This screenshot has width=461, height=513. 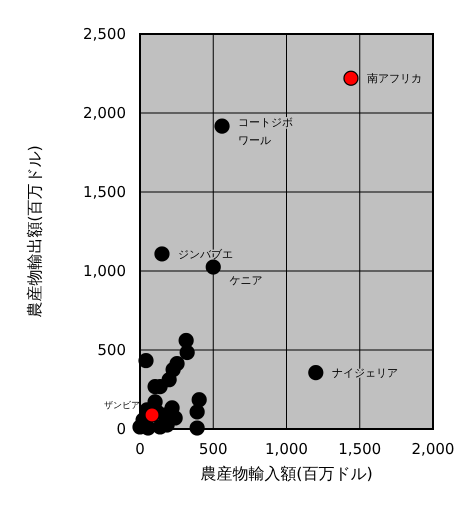 What do you see at coordinates (213, 449) in the screenshot?
I see `x-tick-label: 500` at bounding box center [213, 449].